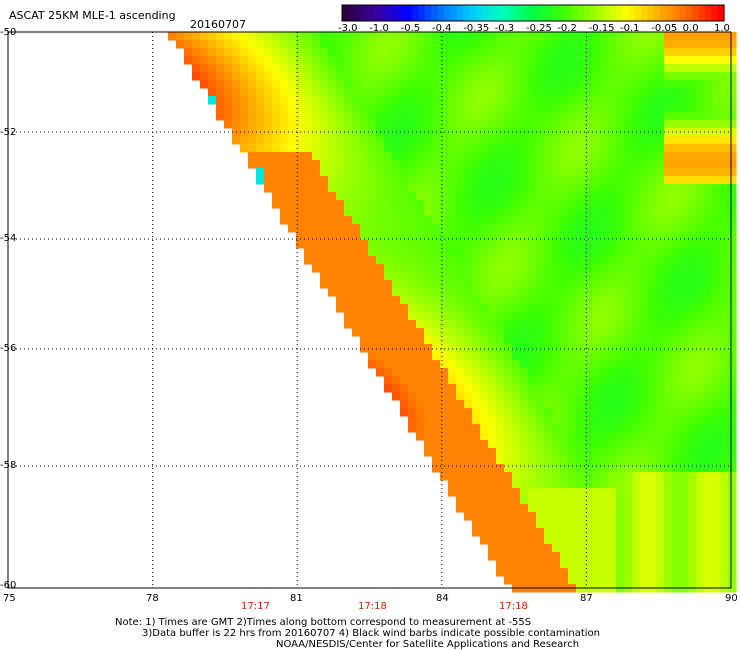 This screenshot has height=650, width=740. What do you see at coordinates (9, 598) in the screenshot?
I see `lon-label-75: 75` at bounding box center [9, 598].